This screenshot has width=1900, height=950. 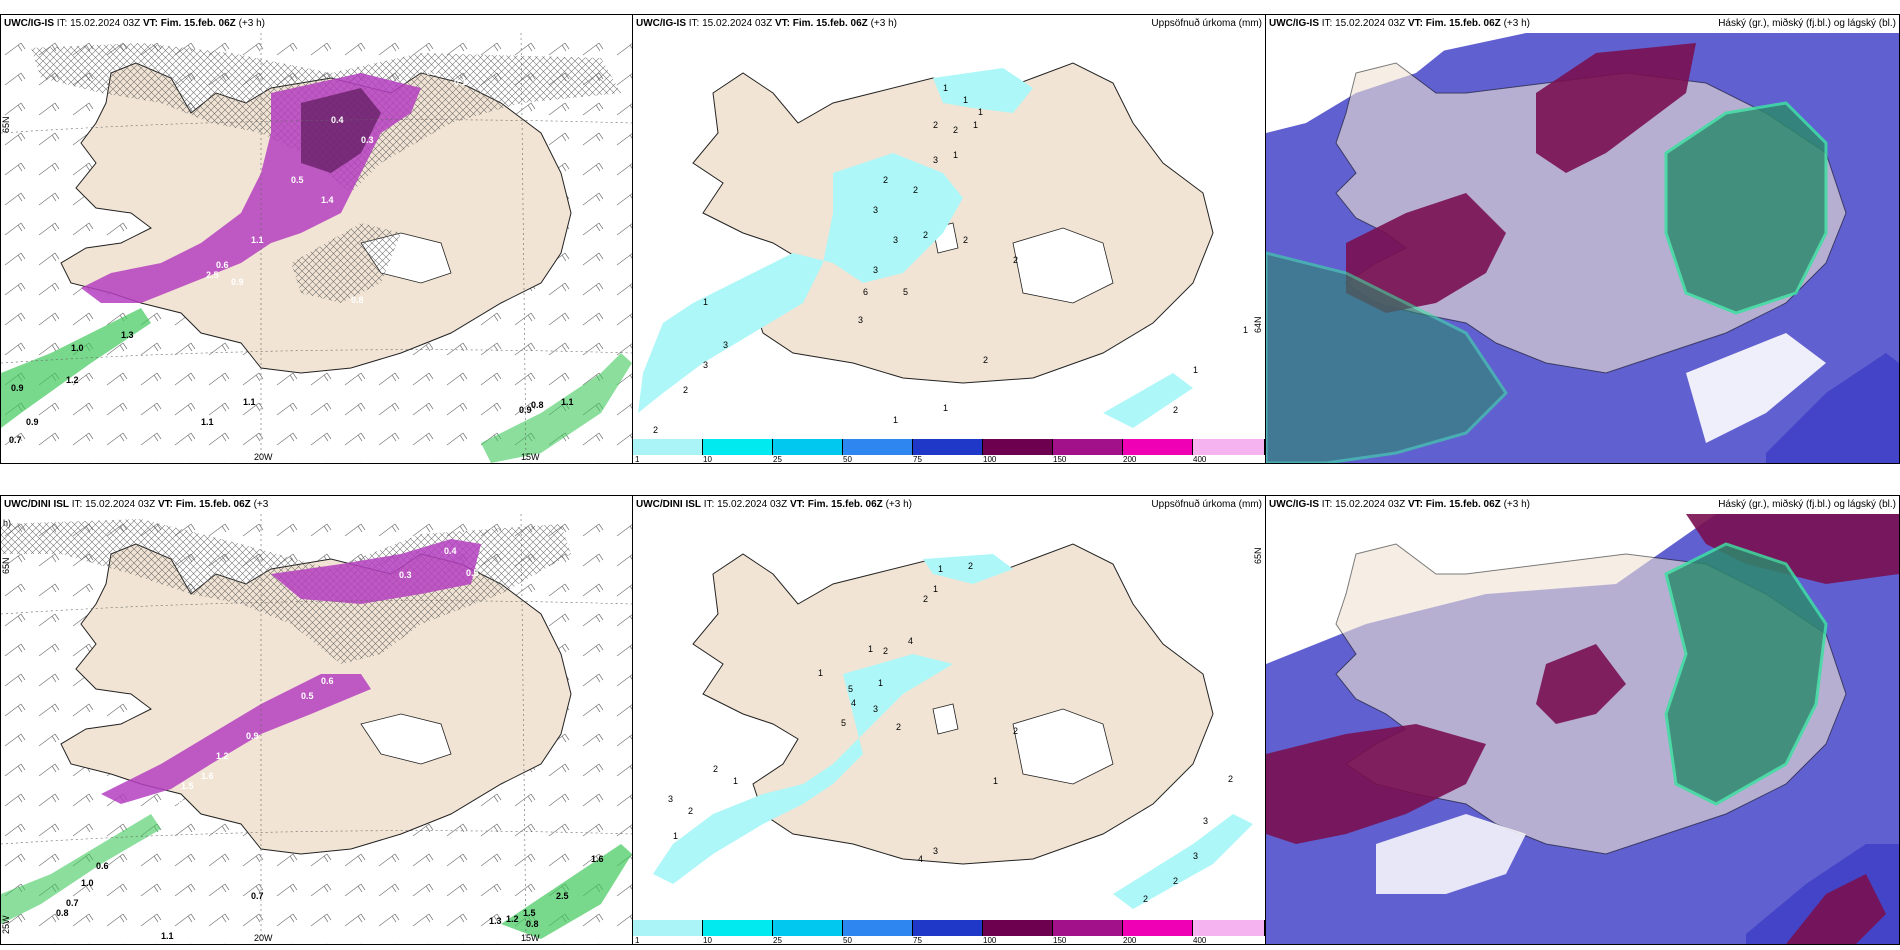 I want to click on mid-cloud-maroon-w, so click(x=1376, y=784).